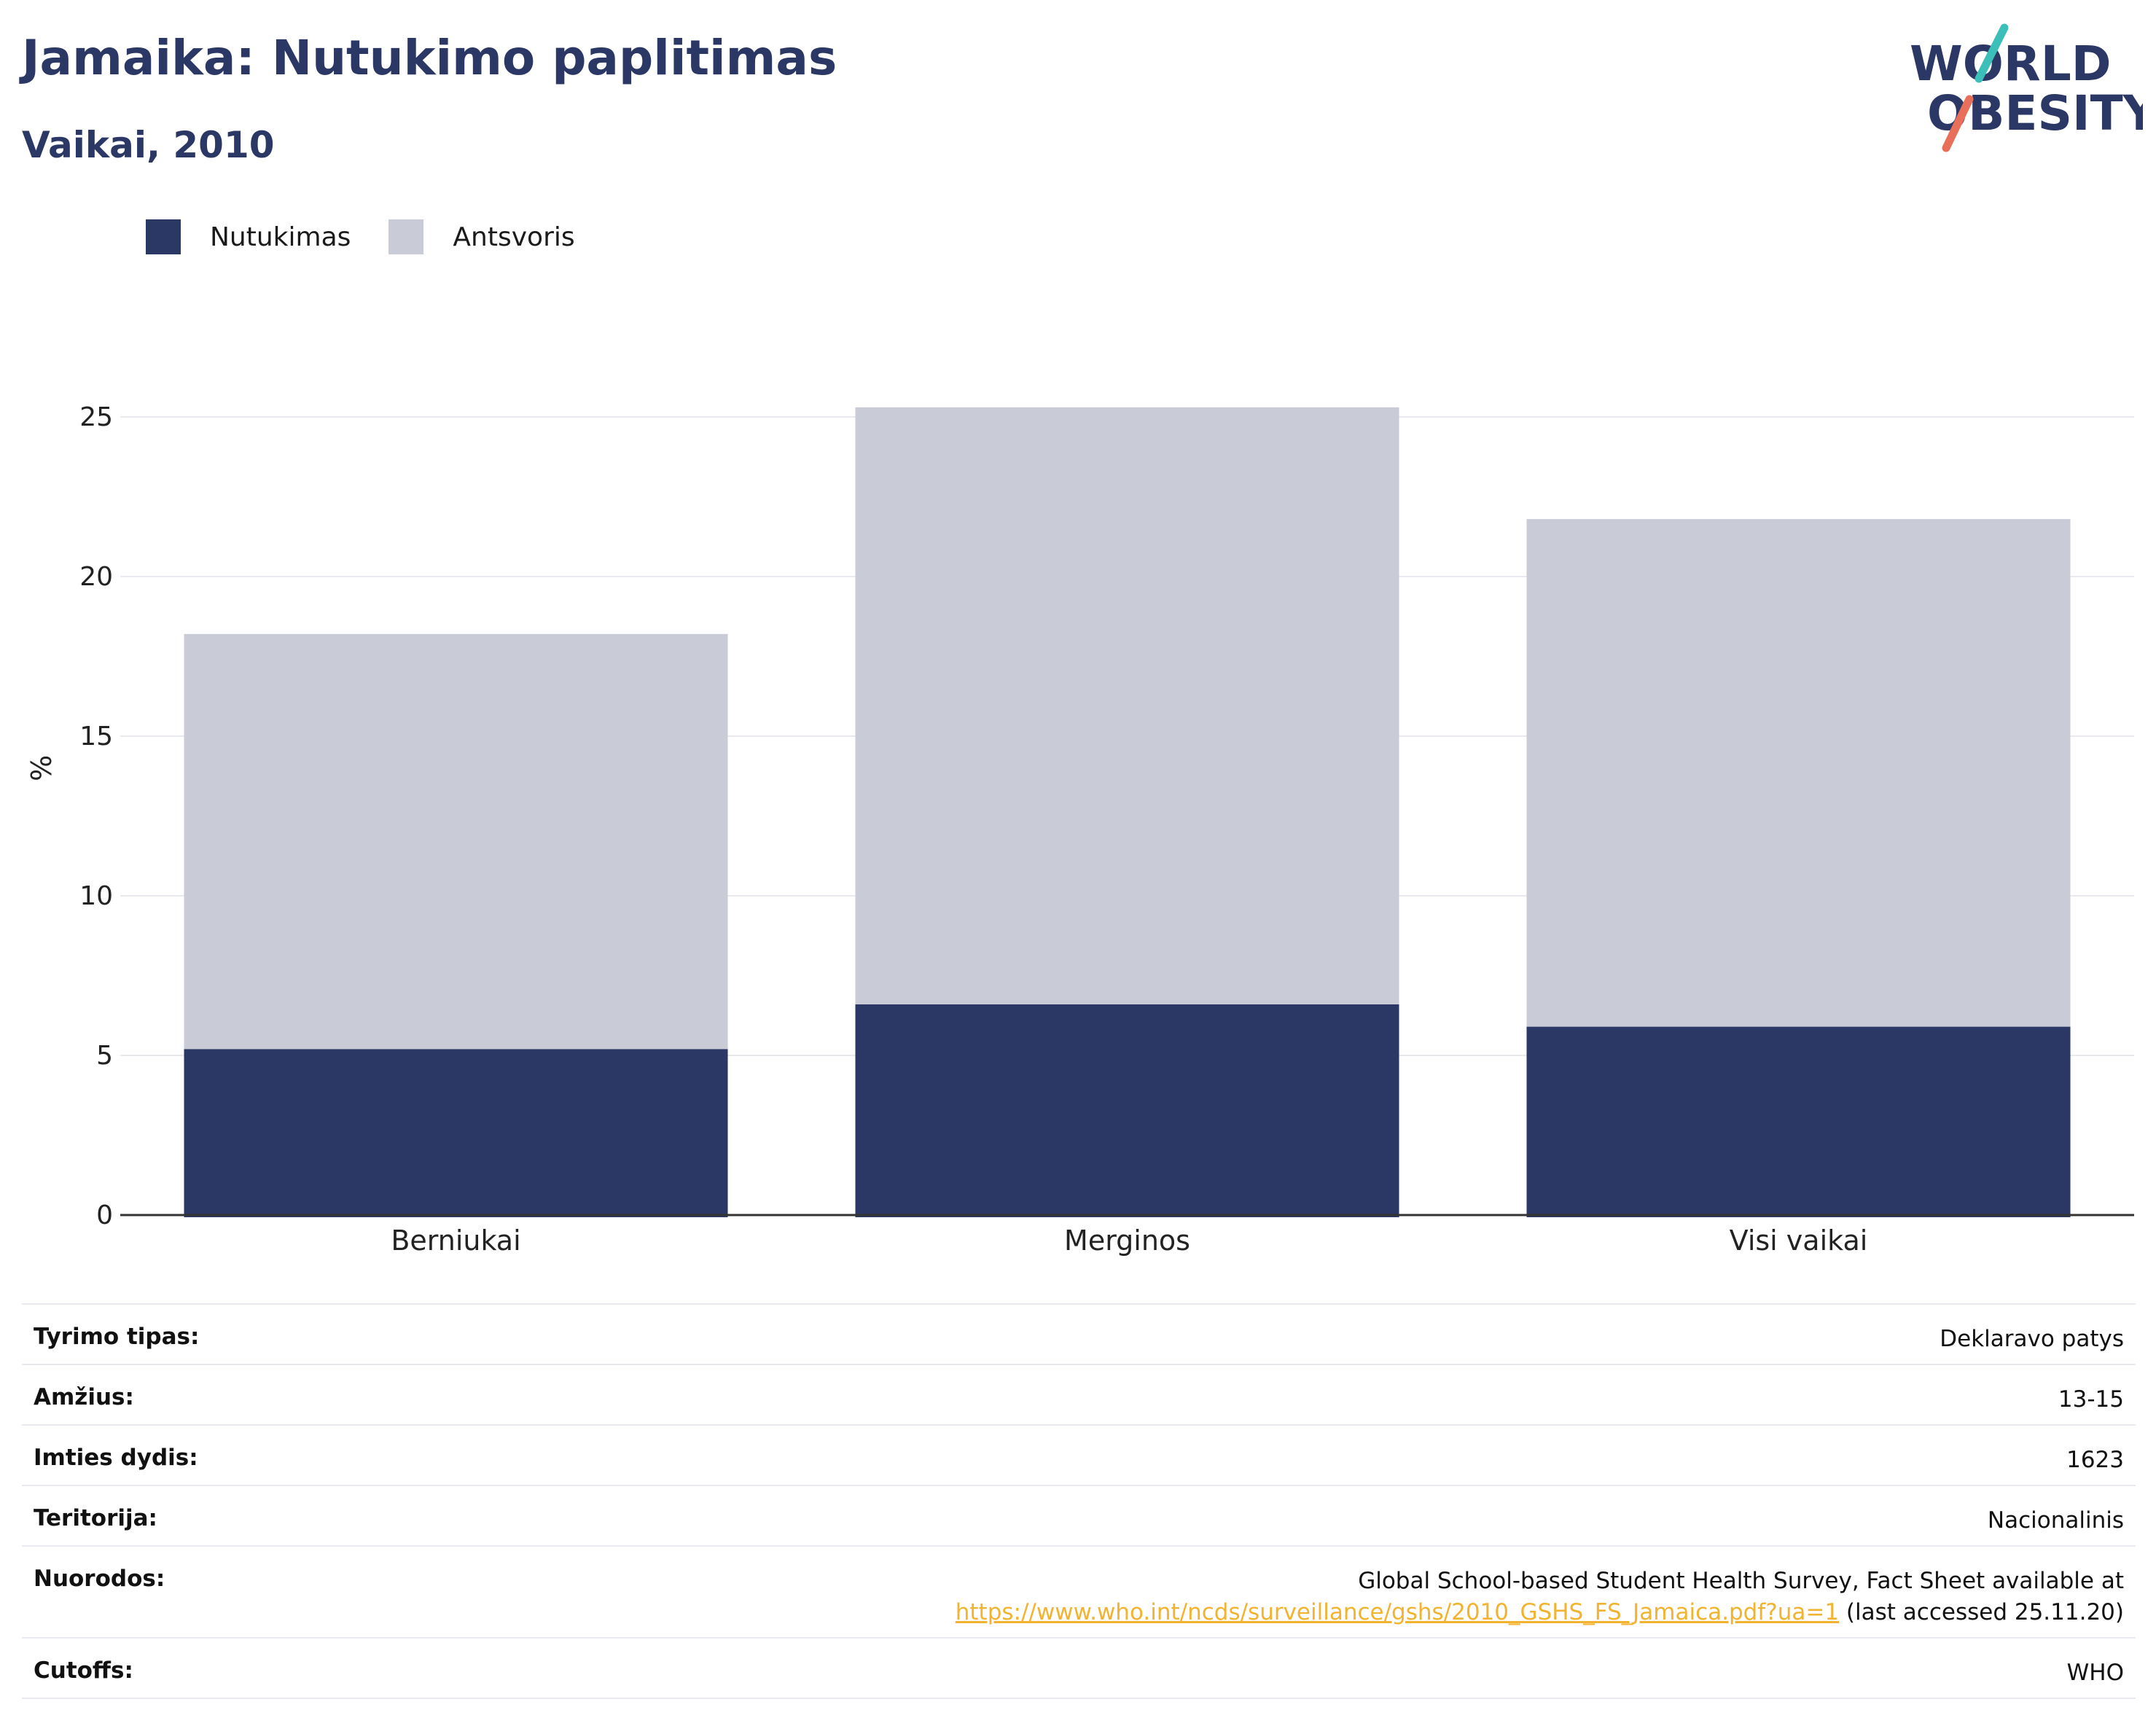  I want to click on info-value-survey-type: Deklaravo patys, so click(1224, 1334).